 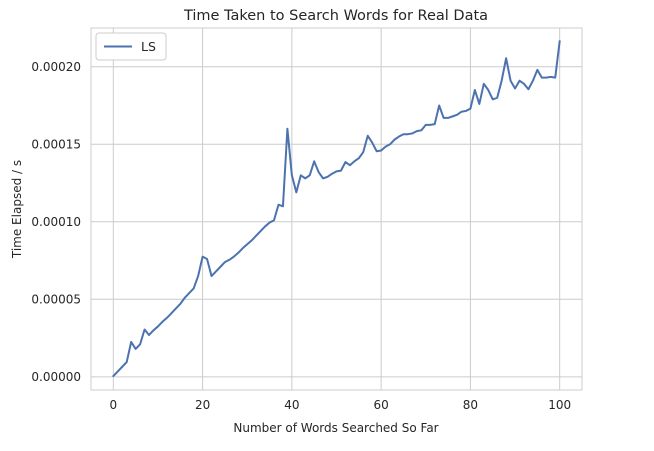 I want to click on x-tick-label: 40, so click(x=291, y=405).